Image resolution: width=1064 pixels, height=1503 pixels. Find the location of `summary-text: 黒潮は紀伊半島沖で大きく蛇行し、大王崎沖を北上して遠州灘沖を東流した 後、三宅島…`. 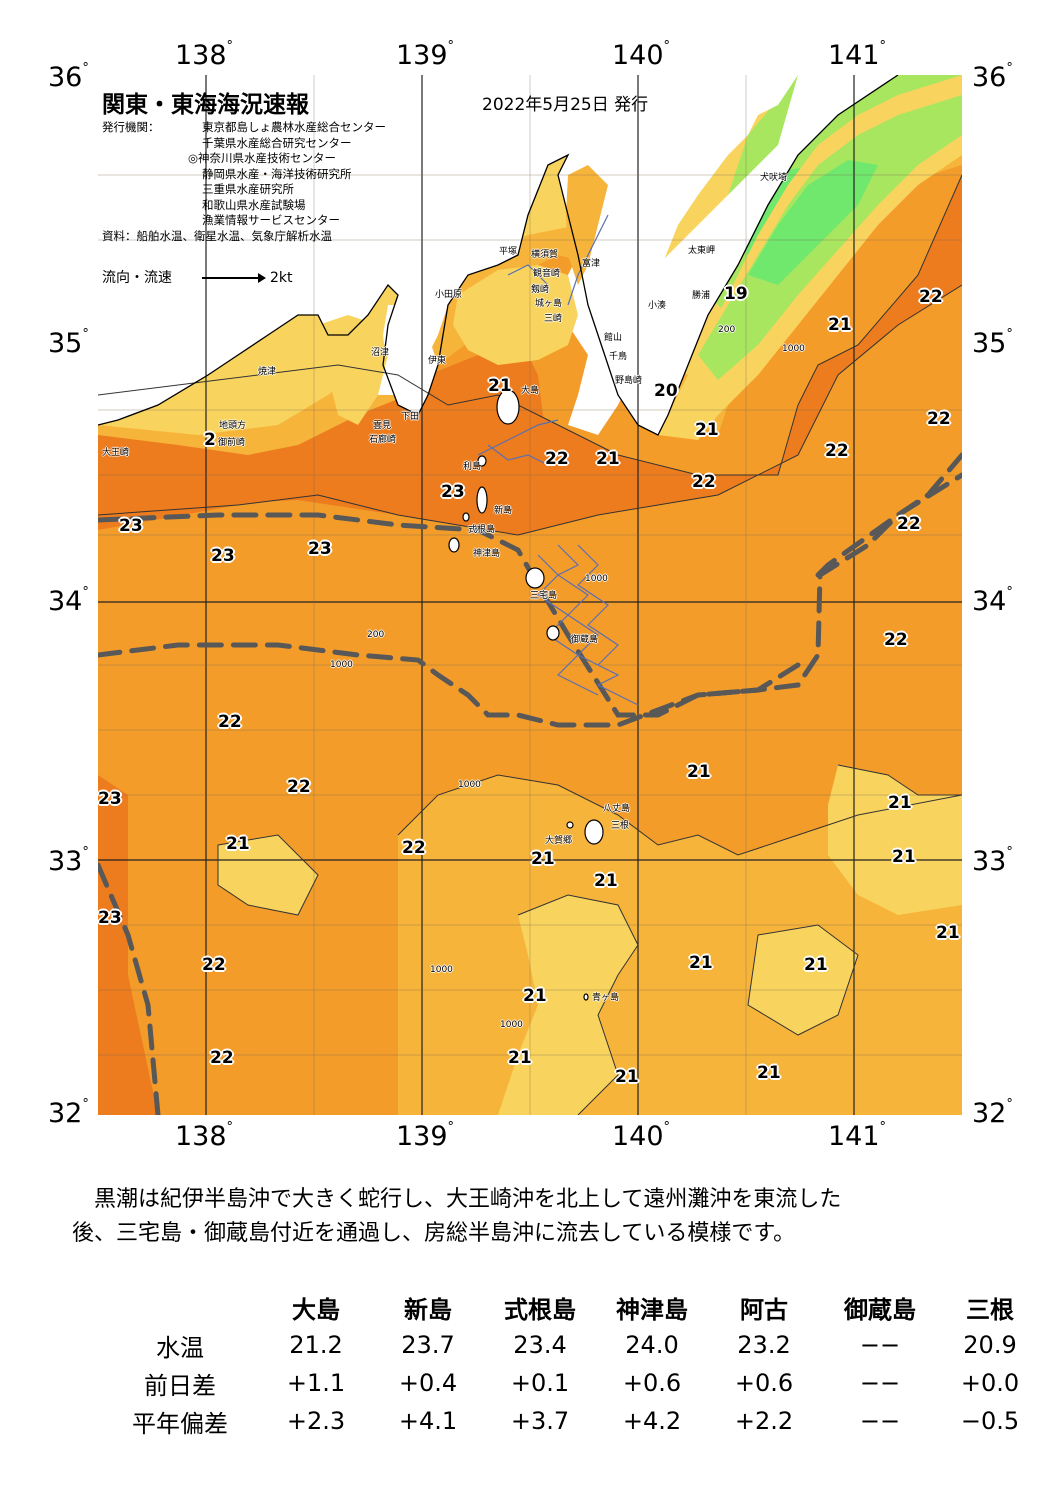

summary-text: 黒潮は紀伊半島沖で大きく蛇行し、大王崎沖を北上して遠州灘沖を東流した 後、三宅島… is located at coordinates (542, 1217).